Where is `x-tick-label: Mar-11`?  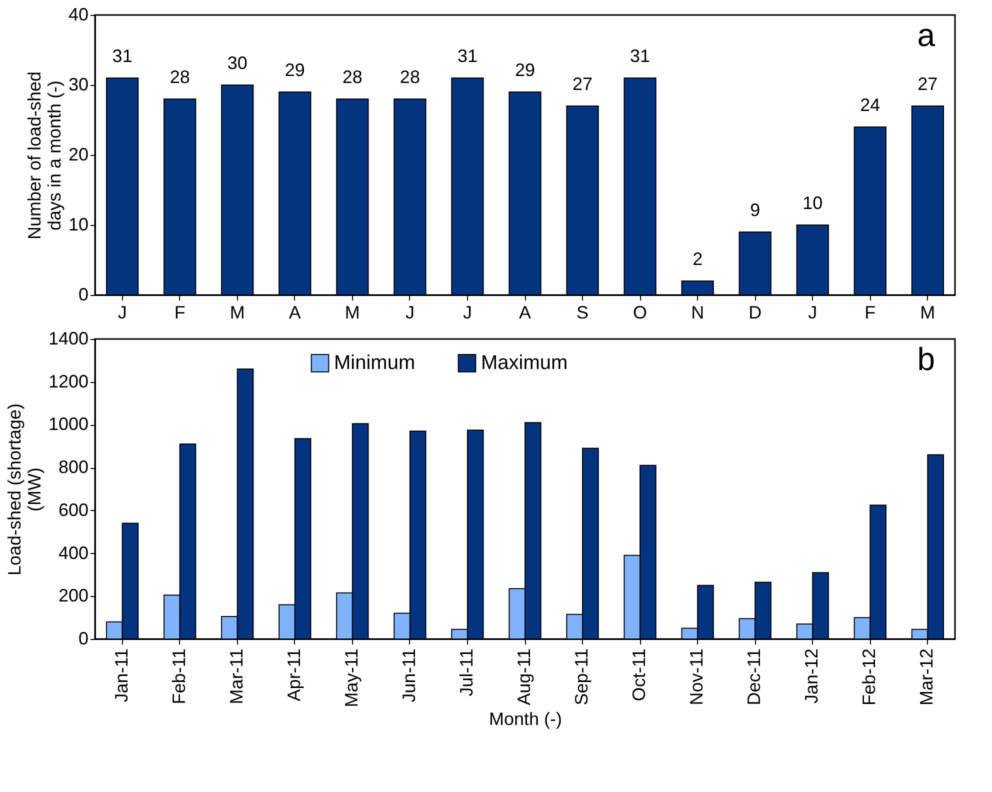 x-tick-label: Mar-11 is located at coordinates (236, 676).